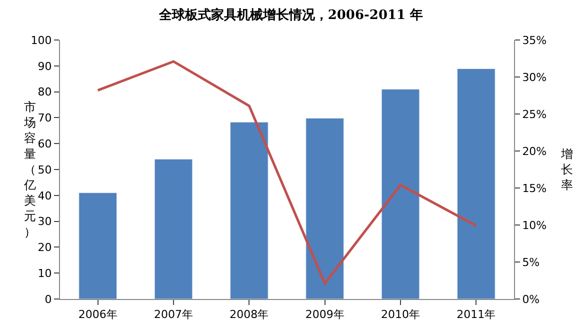  Describe the element at coordinates (41, 40) in the screenshot. I see `y-tick-label: 100` at that location.